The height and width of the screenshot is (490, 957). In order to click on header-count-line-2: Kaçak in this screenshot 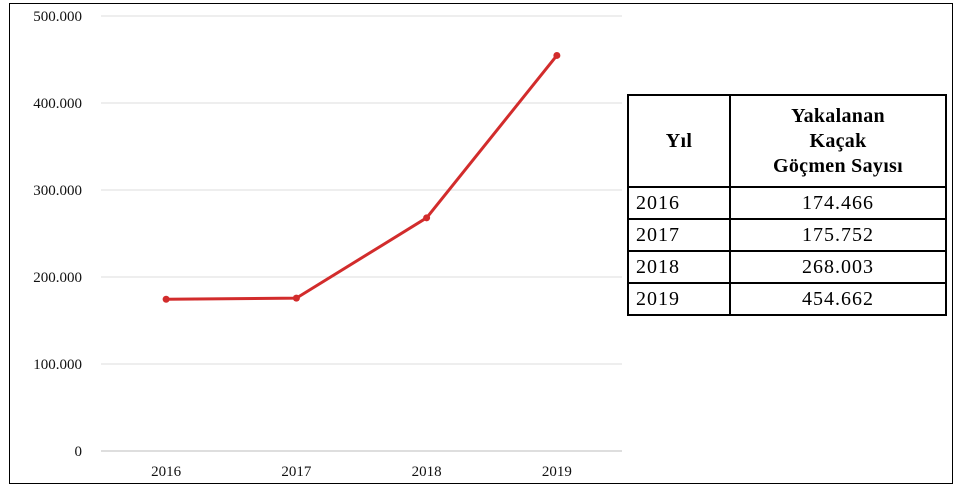, I will do `click(838, 140)`.